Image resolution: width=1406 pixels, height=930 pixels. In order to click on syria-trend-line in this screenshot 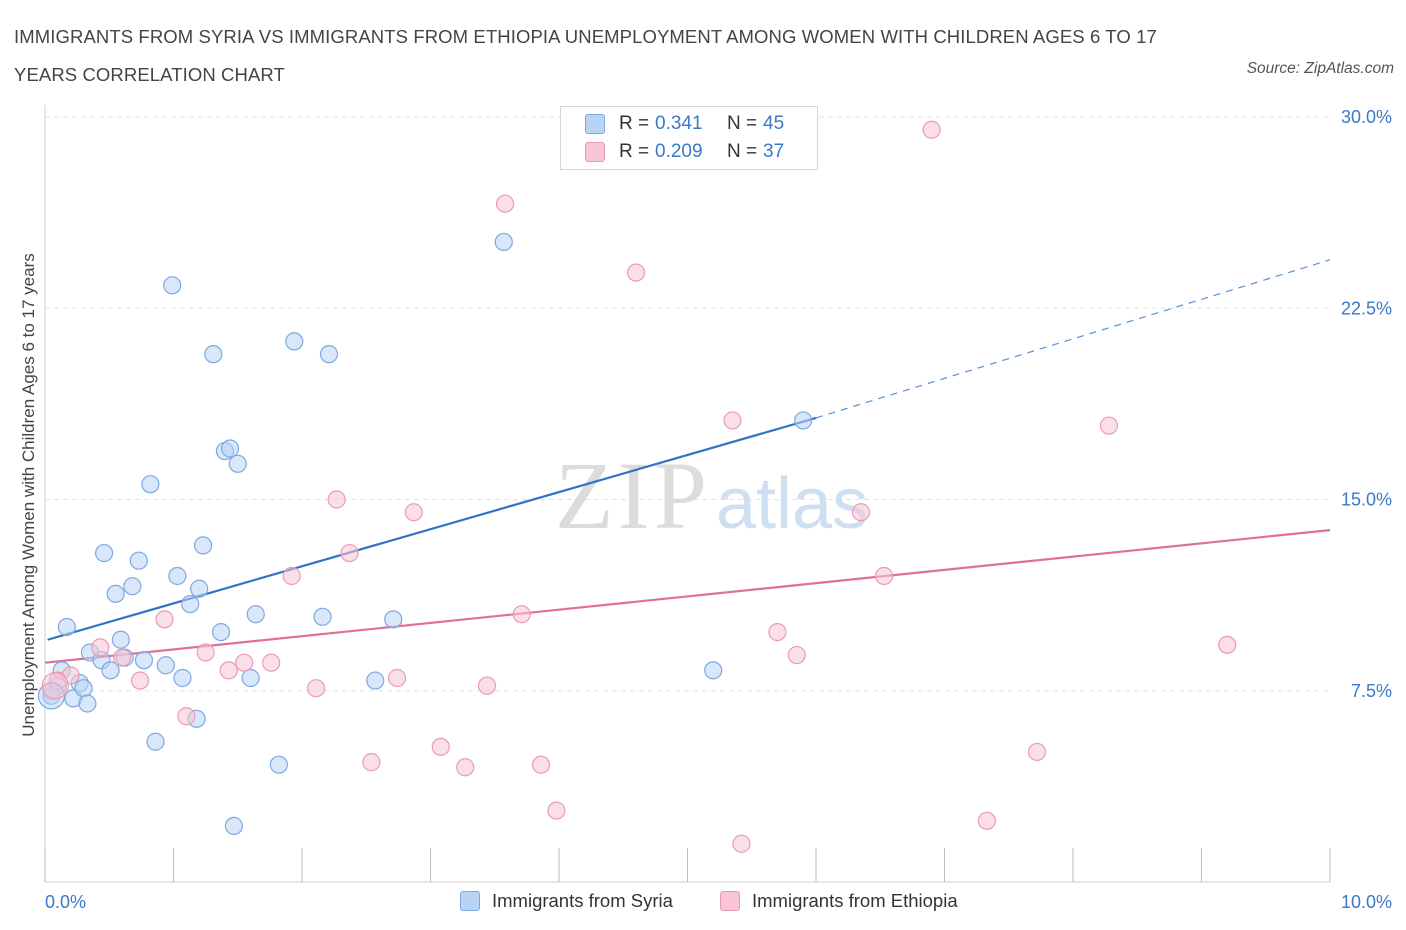, I will do `click(432, 528)`.